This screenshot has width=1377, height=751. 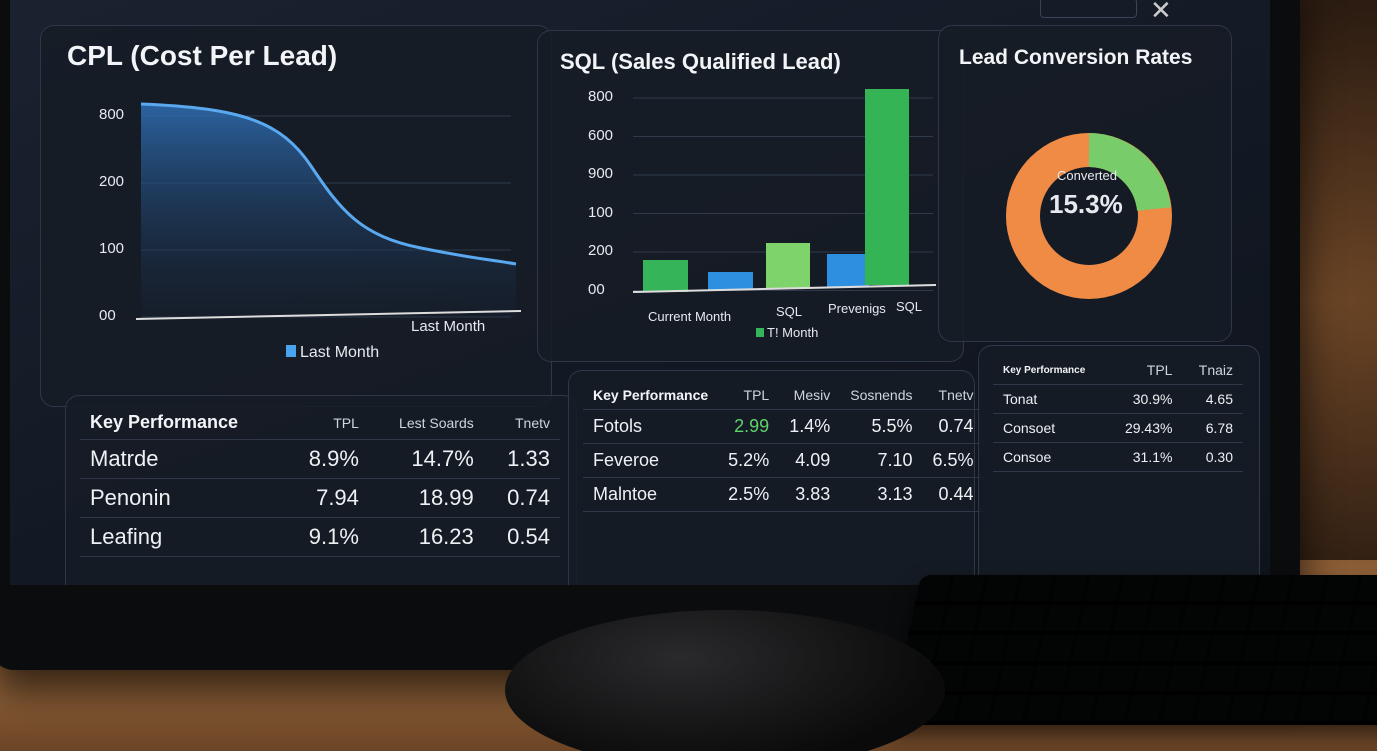 I want to click on table-cell: 30.9%, so click(x=1145, y=399).